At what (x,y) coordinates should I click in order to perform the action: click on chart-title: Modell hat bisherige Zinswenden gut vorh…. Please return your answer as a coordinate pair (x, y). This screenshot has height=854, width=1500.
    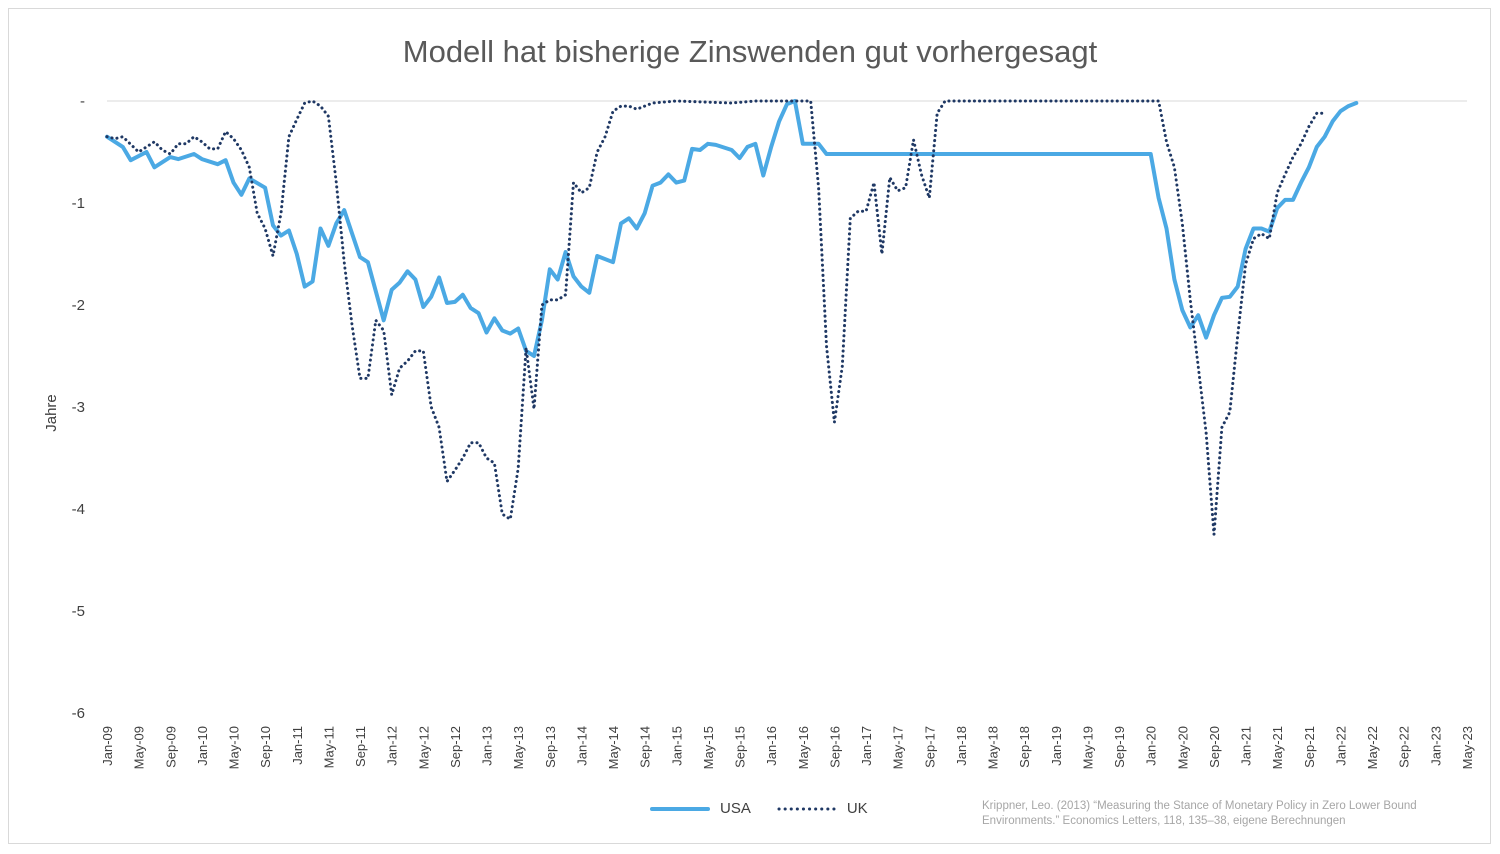
    Looking at the image, I should click on (750, 51).